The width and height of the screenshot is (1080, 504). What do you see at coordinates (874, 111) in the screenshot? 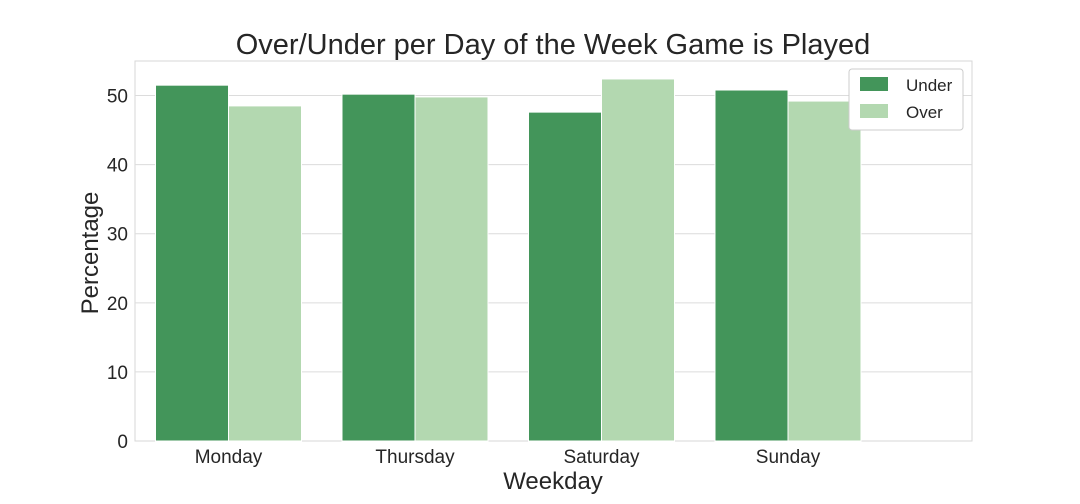
I see `legend-swatch-over` at bounding box center [874, 111].